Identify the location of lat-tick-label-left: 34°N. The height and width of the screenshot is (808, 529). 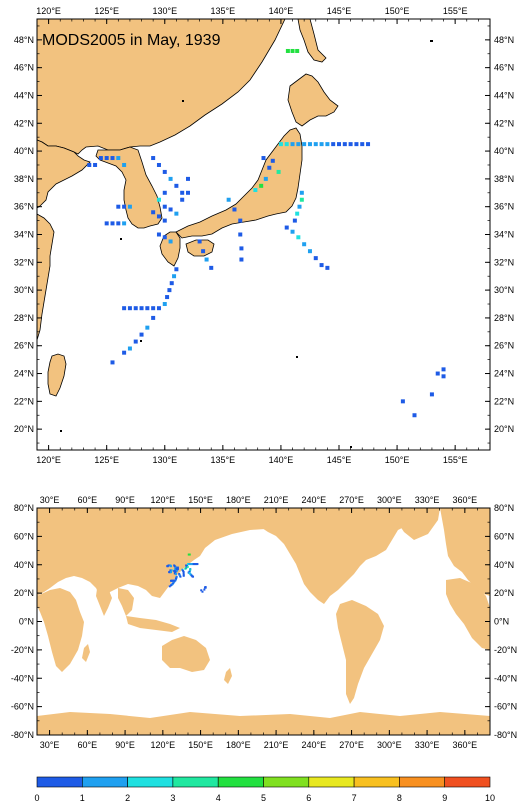
(24, 235).